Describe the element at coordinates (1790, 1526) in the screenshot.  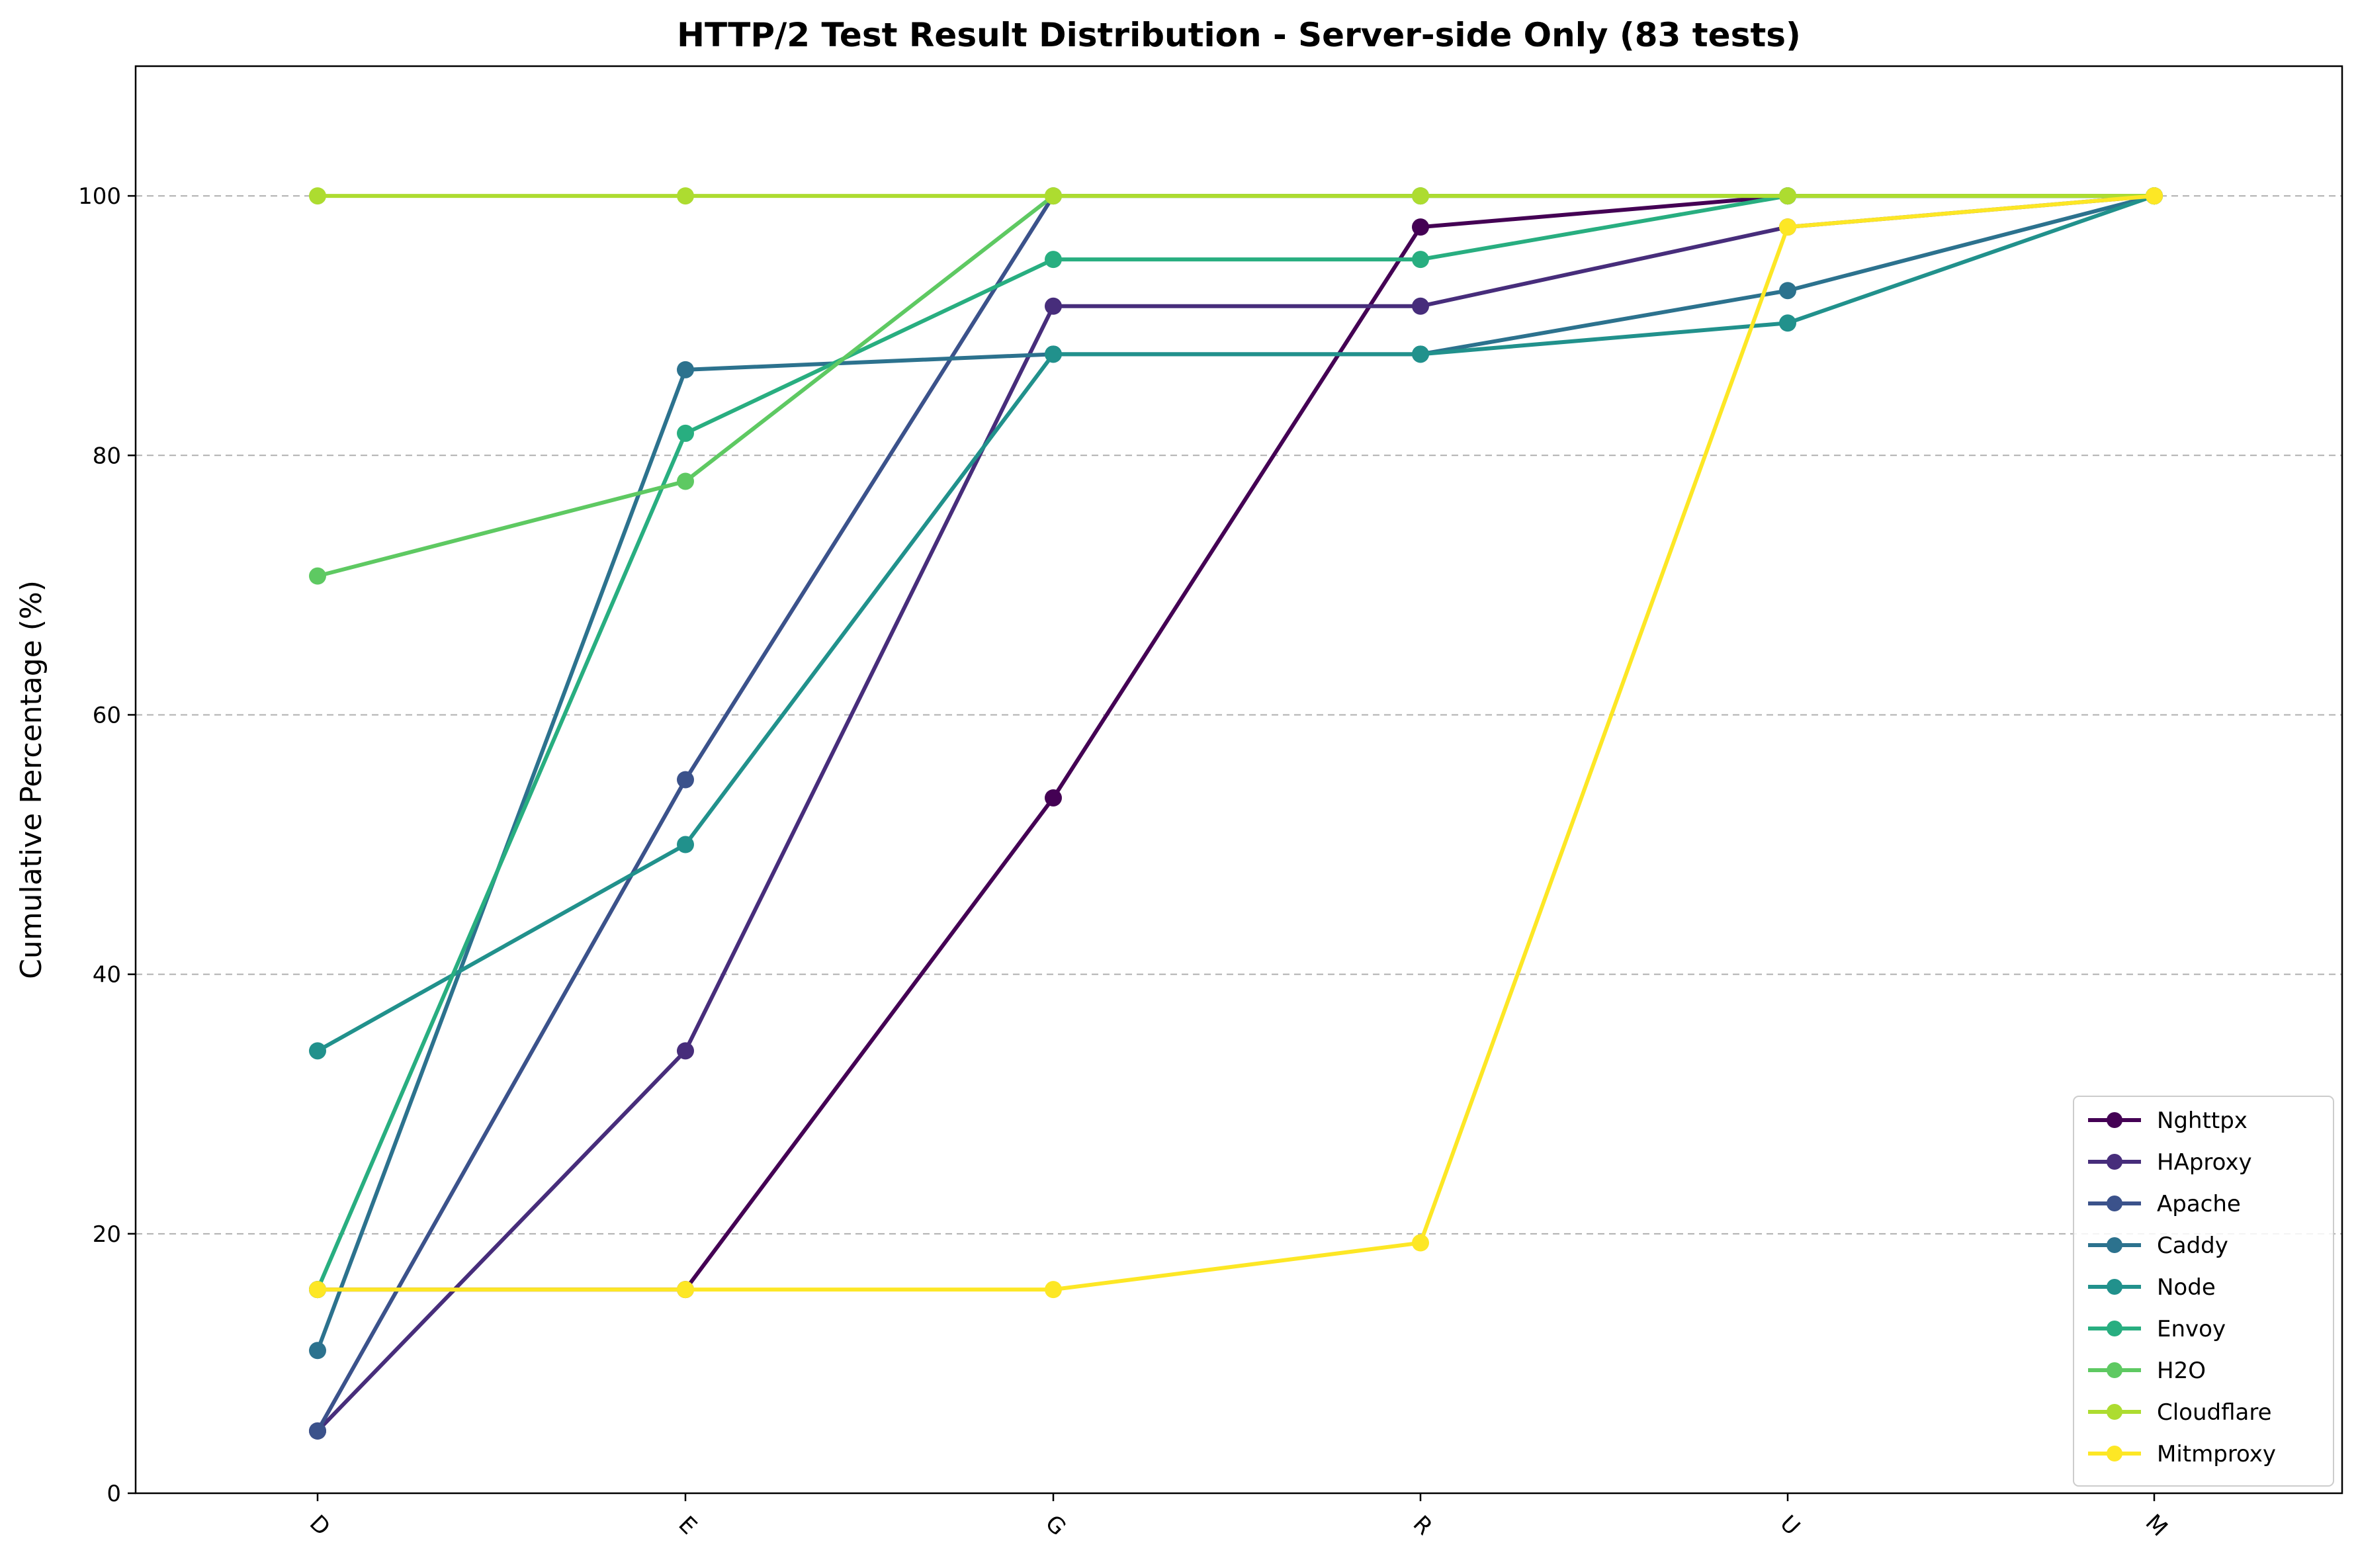
I see `x-tick-label-U: U` at that location.